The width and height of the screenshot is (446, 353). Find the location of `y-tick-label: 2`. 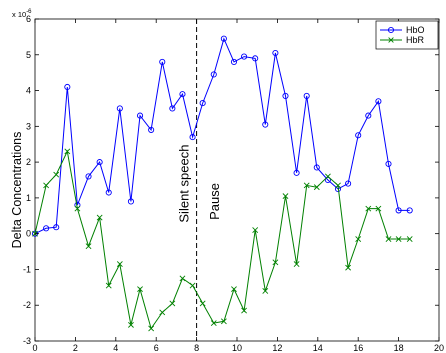

y-tick-label: 2 is located at coordinates (28, 162).